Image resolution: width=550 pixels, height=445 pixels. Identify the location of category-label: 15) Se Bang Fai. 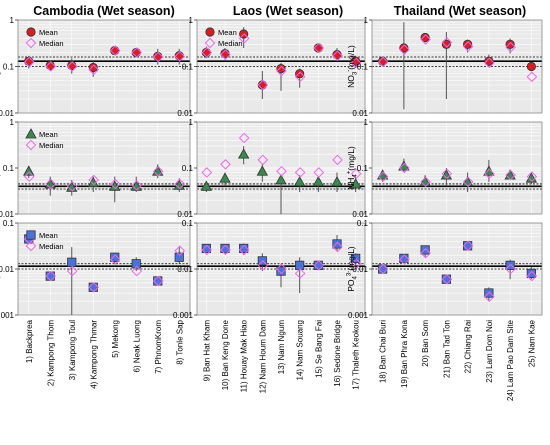
(318, 349).